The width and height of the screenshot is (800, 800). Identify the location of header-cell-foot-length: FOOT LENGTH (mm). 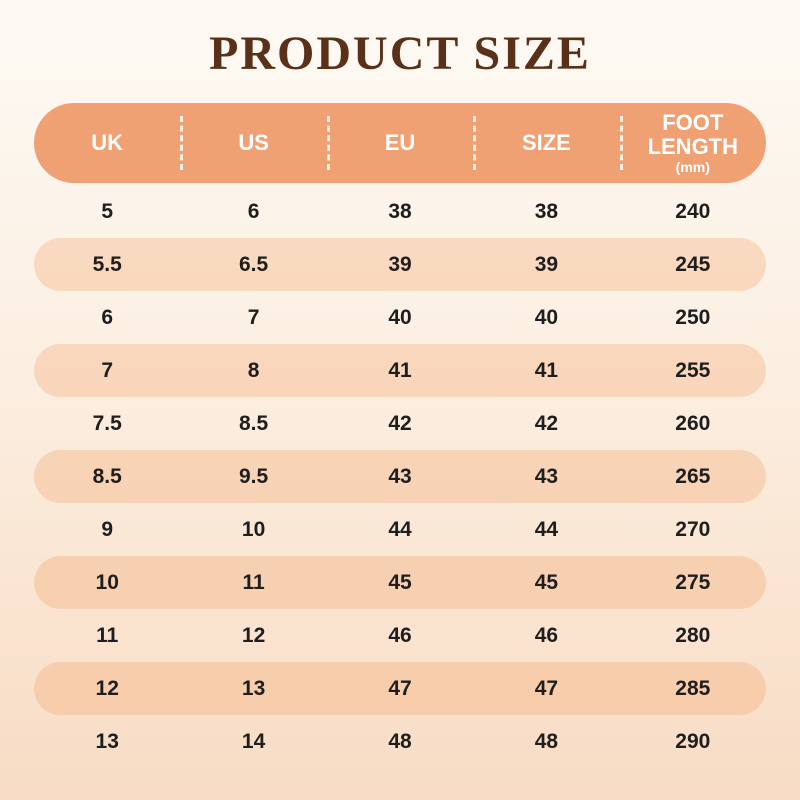
(693, 142).